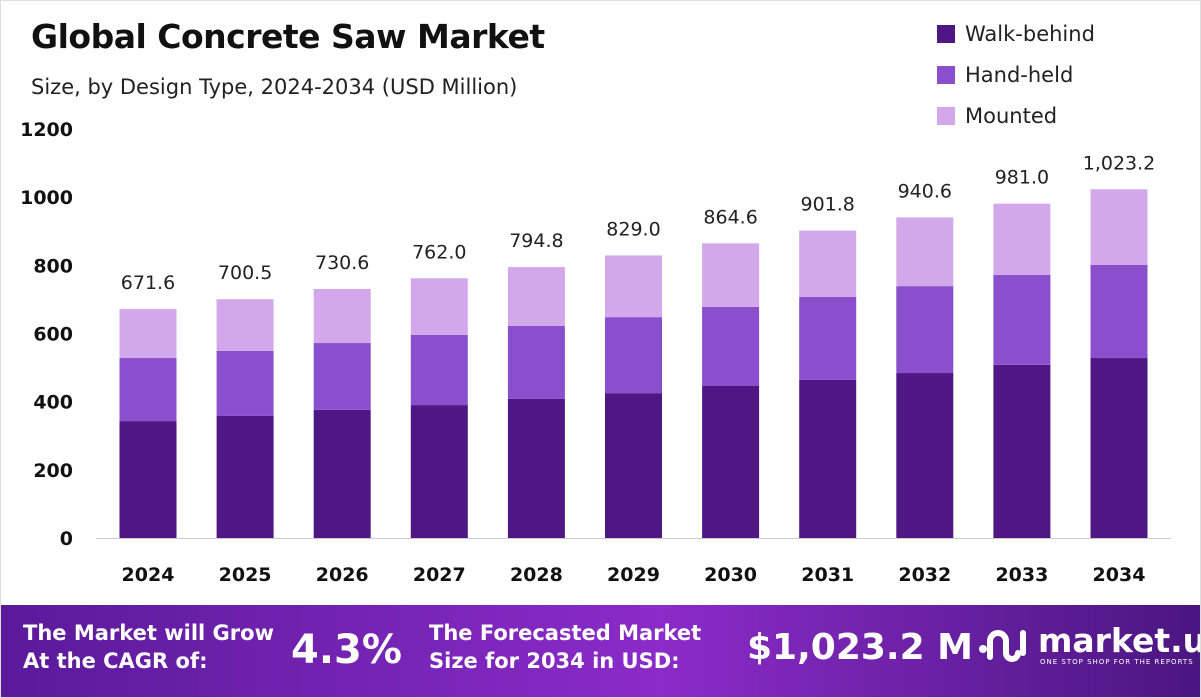 The width and height of the screenshot is (1201, 698). What do you see at coordinates (439, 252) in the screenshot?
I see `total-data-label: 762.0` at bounding box center [439, 252].